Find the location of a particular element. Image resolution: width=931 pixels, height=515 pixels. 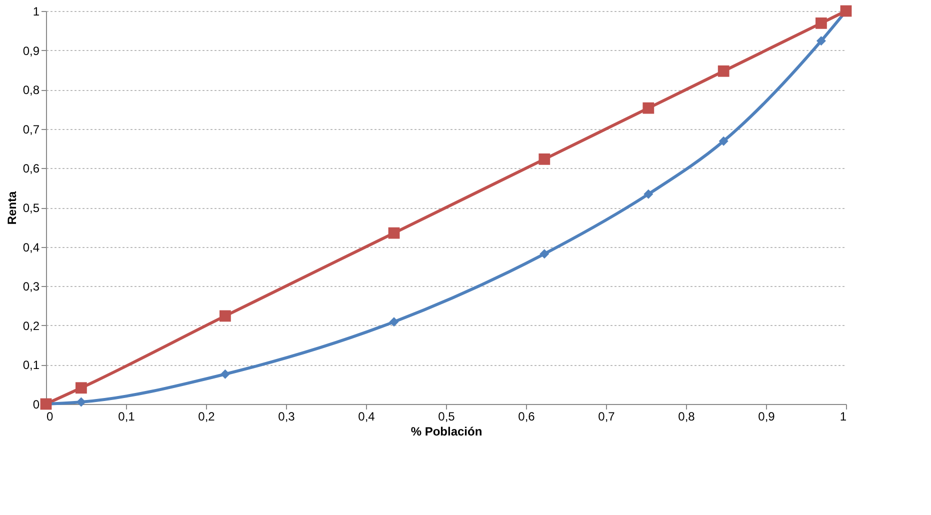

y-tick-label: 0 is located at coordinates (36, 405).